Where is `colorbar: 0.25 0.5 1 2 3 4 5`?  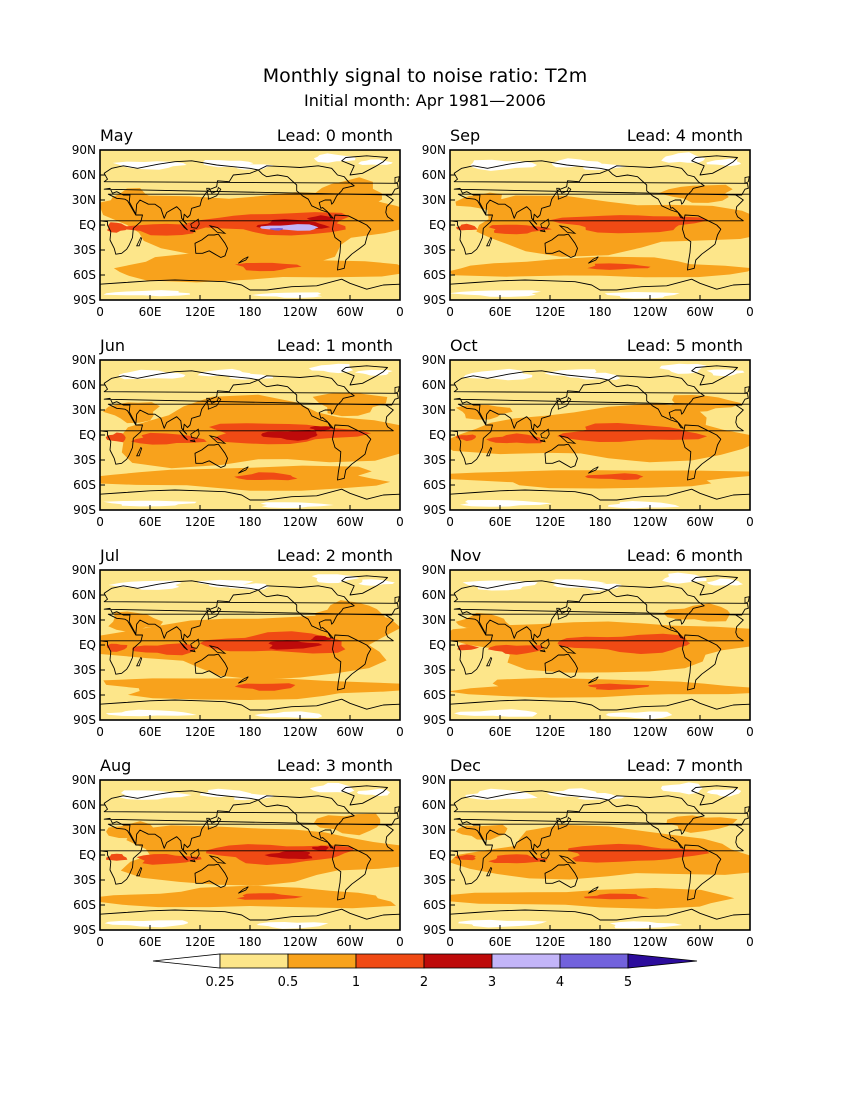
colorbar: 0.25 0.5 1 2 3 4 5 is located at coordinates (425, 971).